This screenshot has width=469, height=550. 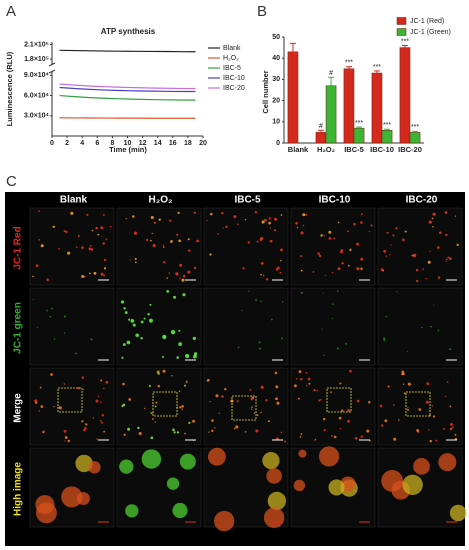 What do you see at coordinates (37, 75) in the screenshot?
I see `y-tick-label: 9.0×10⁴` at bounding box center [37, 75].